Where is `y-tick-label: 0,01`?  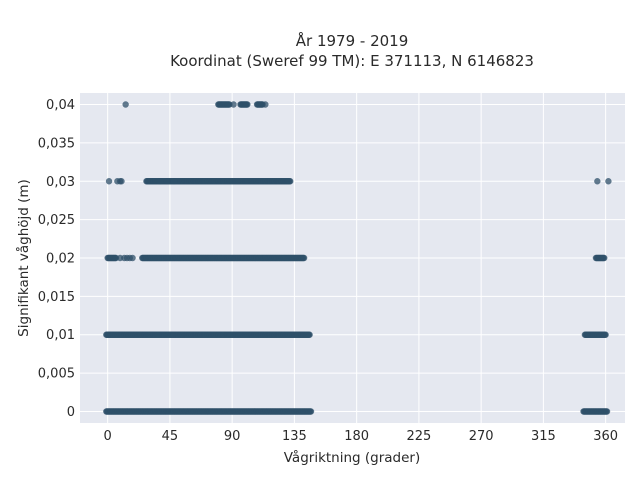
y-tick-label: 0,01 is located at coordinates (60, 335).